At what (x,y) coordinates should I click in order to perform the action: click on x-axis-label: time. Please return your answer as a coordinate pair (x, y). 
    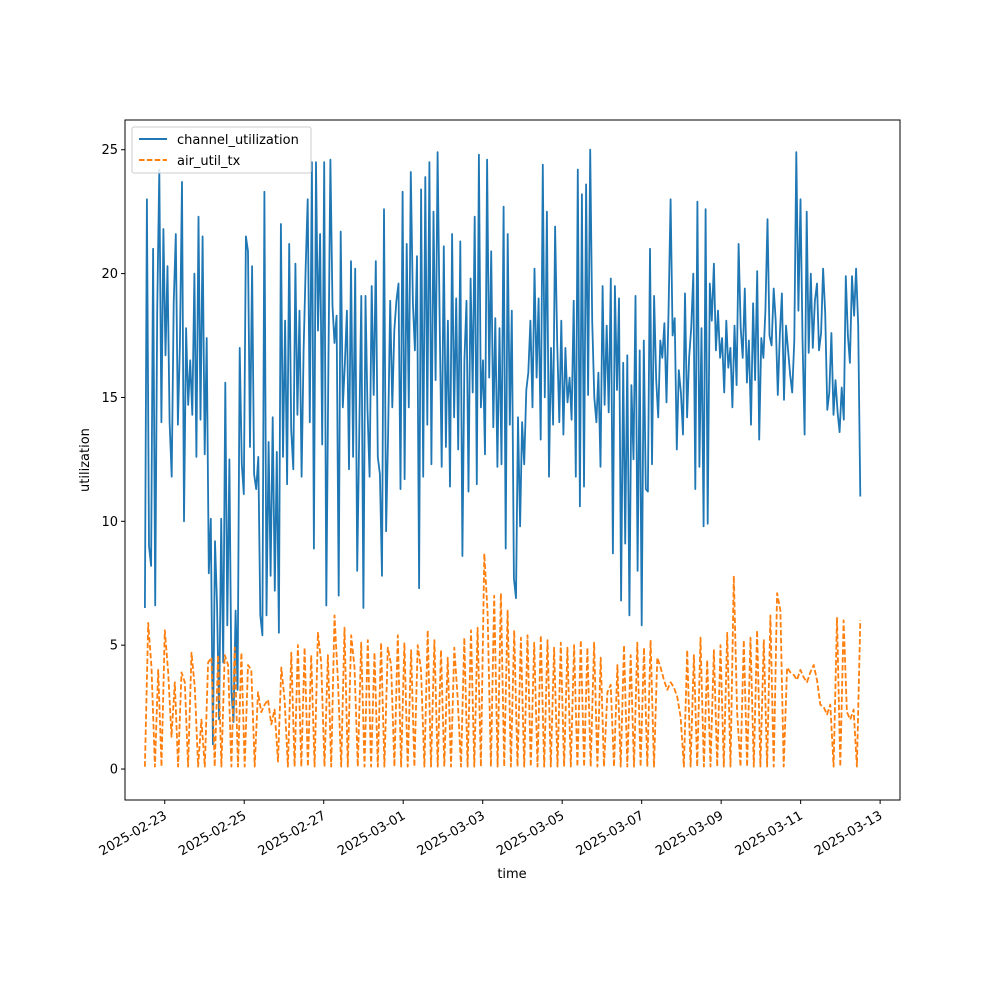
    Looking at the image, I should click on (511, 874).